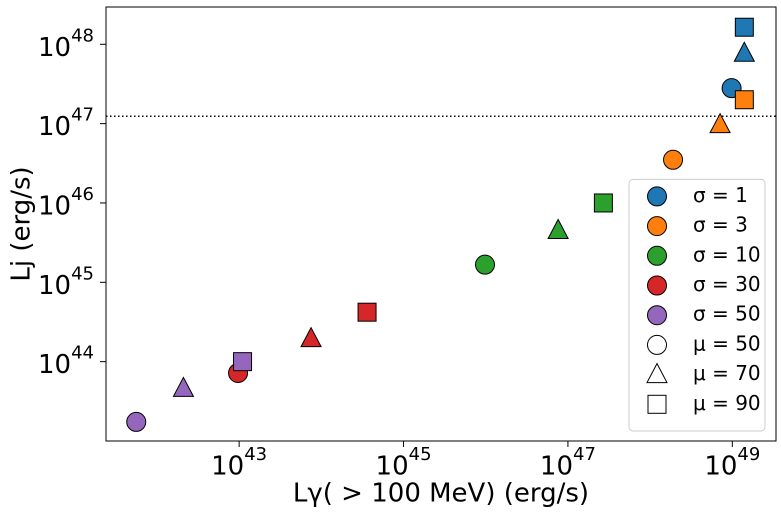  I want to click on x-tick-label: 1047, so click(568, 463).